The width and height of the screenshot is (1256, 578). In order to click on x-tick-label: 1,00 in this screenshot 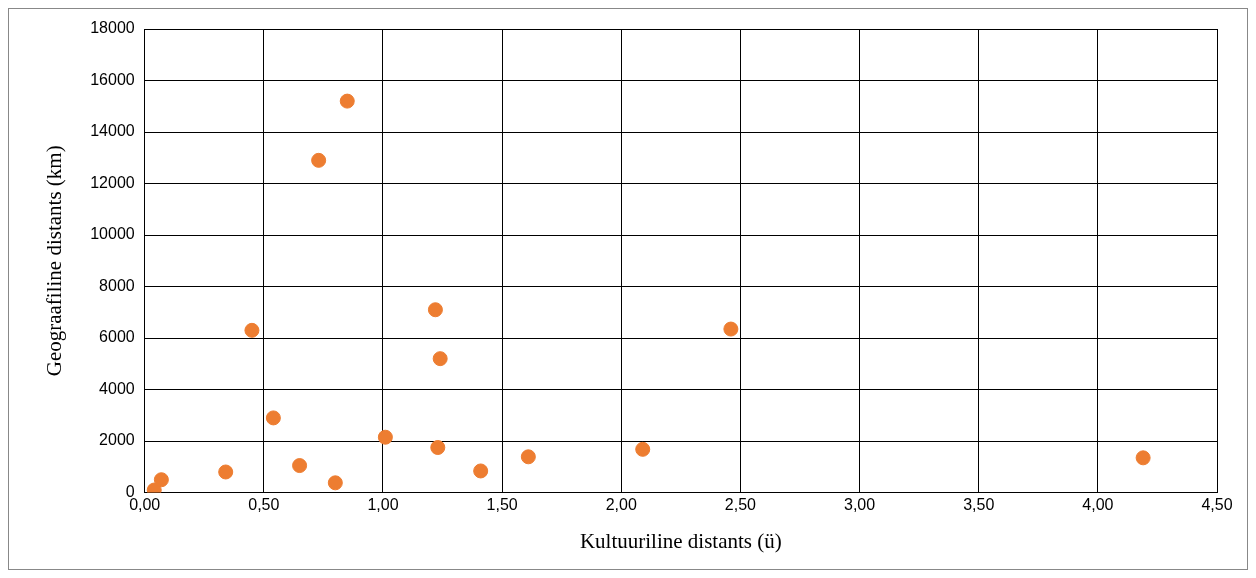, I will do `click(383, 504)`.